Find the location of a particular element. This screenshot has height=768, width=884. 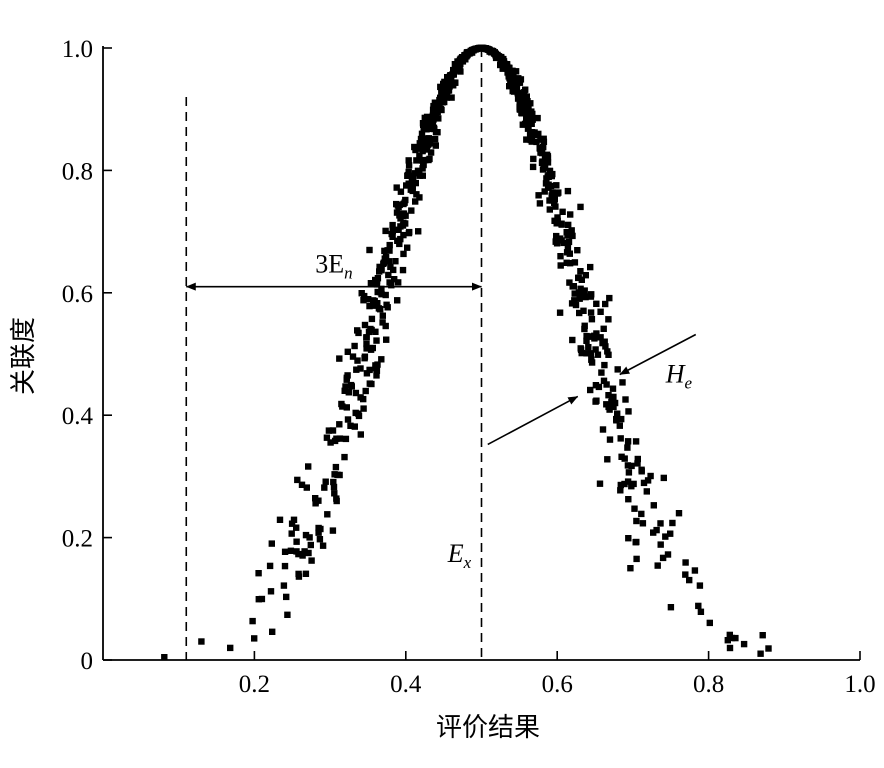

x-tick-label: 1.0 is located at coordinates (859, 684).